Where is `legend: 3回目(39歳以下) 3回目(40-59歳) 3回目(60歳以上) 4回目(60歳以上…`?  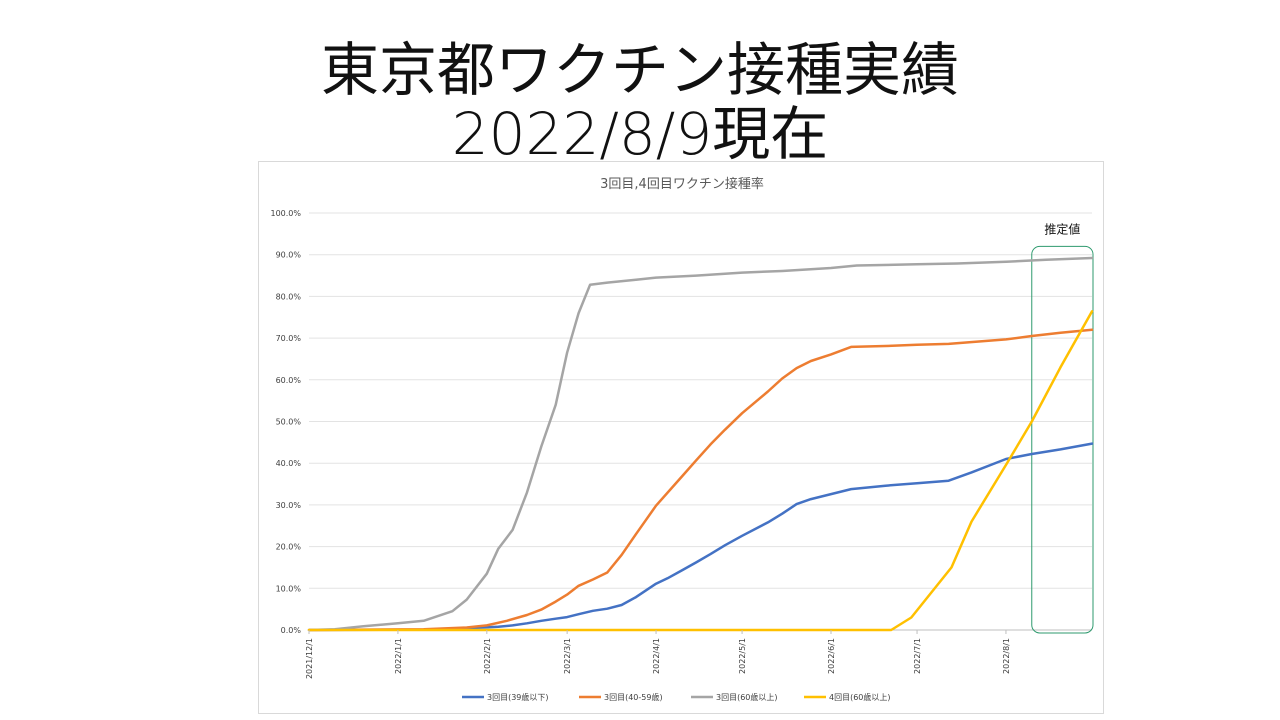 legend: 3回目(39歳以下) 3回目(40-59歳) 3回目(60歳以上) 4回目(60歳以上… is located at coordinates (676, 697).